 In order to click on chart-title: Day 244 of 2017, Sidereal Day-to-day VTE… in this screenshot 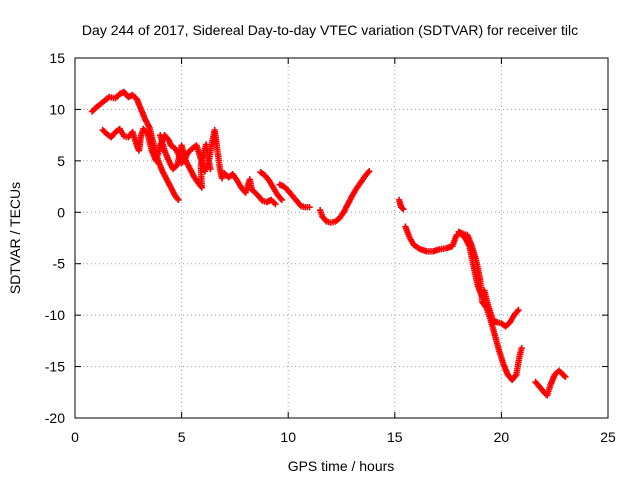, I will do `click(330, 30)`.